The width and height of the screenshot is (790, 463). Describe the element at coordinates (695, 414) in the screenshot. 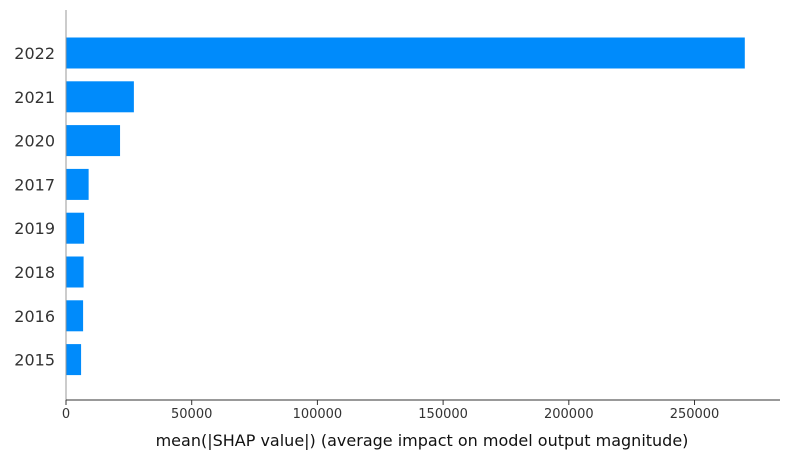

I see `x-tick-label: 250000` at that location.